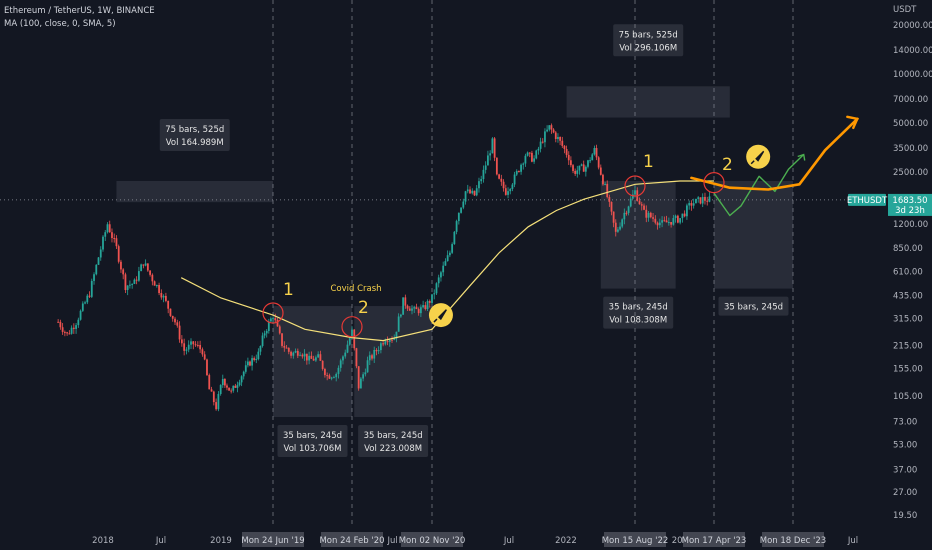  I want to click on date-badge-label: Mon 02 Nov '20, so click(432, 541).